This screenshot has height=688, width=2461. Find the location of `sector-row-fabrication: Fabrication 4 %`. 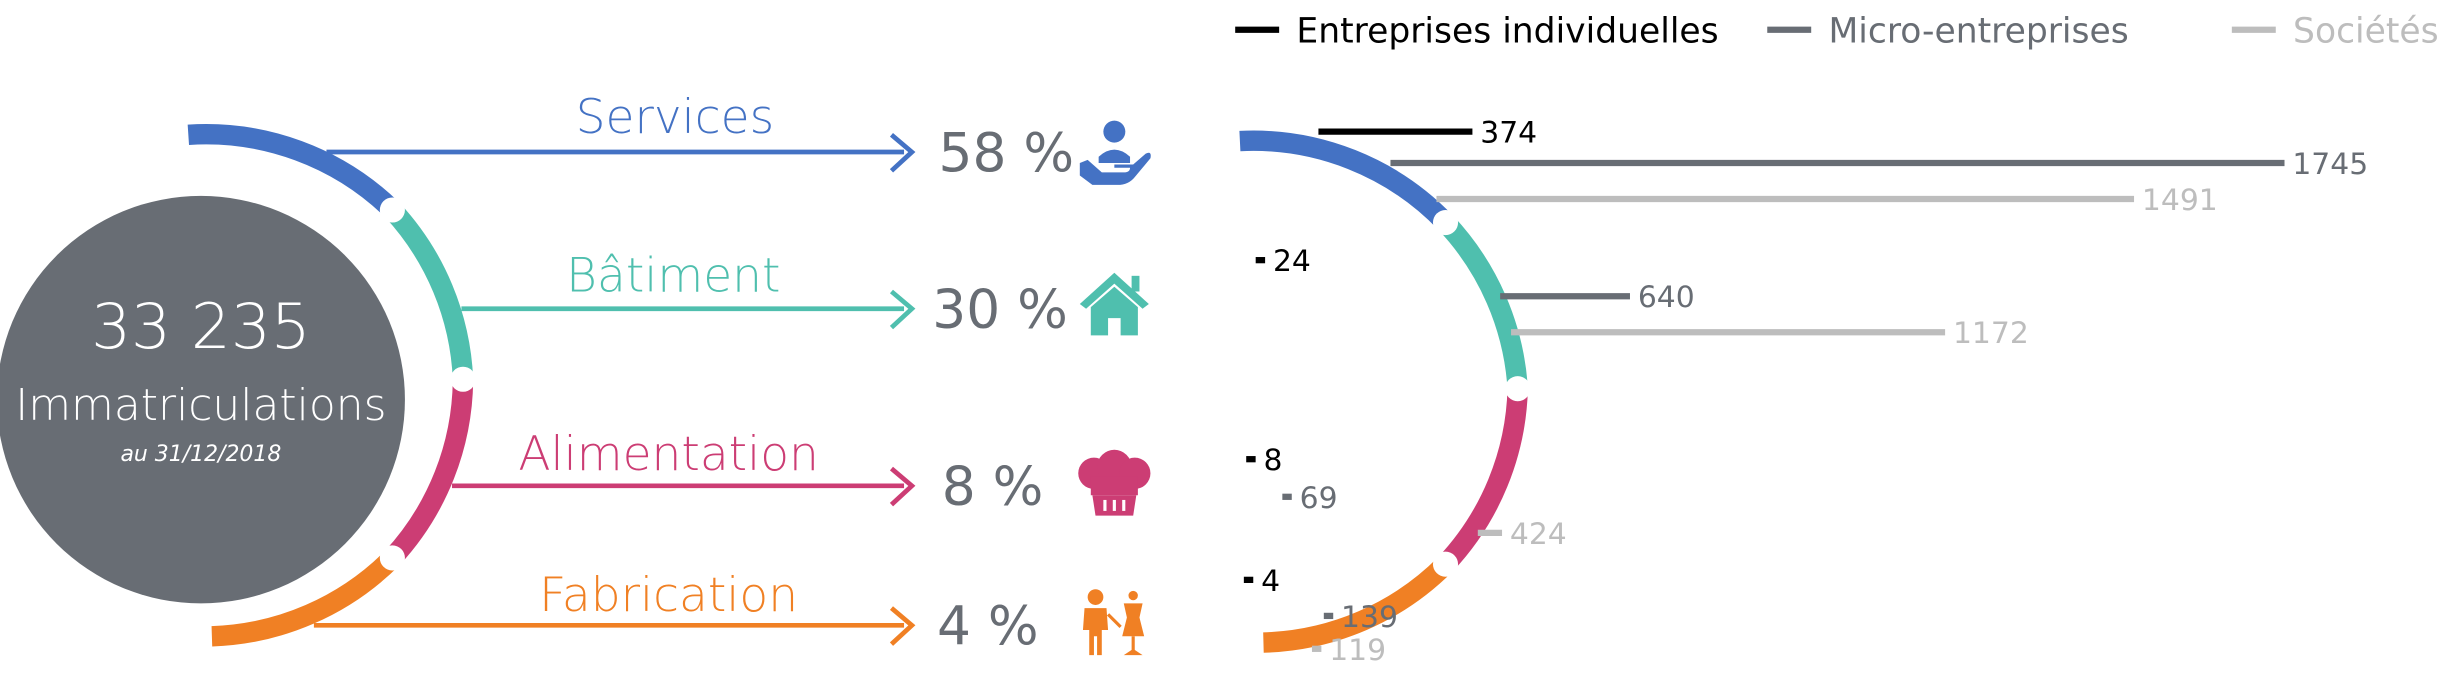

sector-row-fabrication: Fabrication 4 % is located at coordinates (729, 612).